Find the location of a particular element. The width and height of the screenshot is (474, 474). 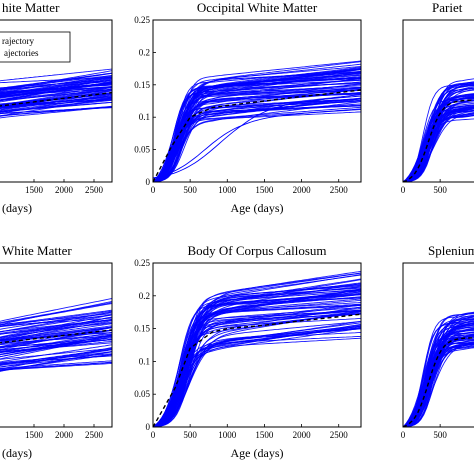

y-tick-label: 0.15 is located at coordinates (142, 329).